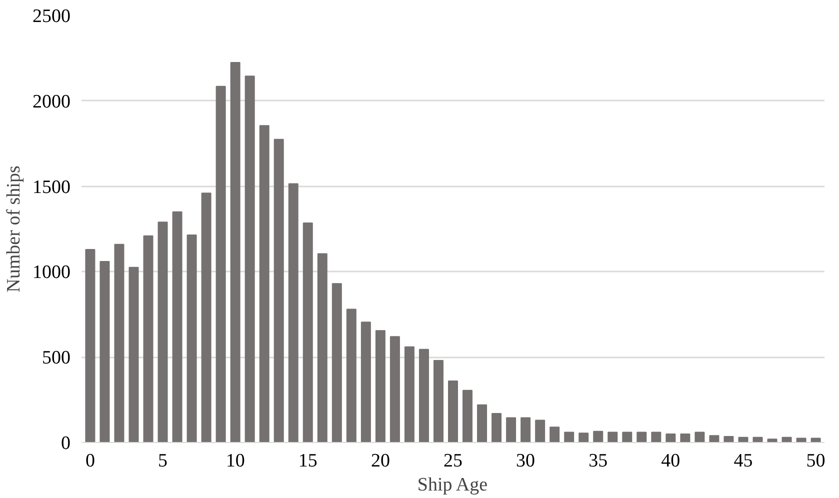 The height and width of the screenshot is (498, 839). What do you see at coordinates (65, 443) in the screenshot?
I see `y-tick-label: 0` at bounding box center [65, 443].